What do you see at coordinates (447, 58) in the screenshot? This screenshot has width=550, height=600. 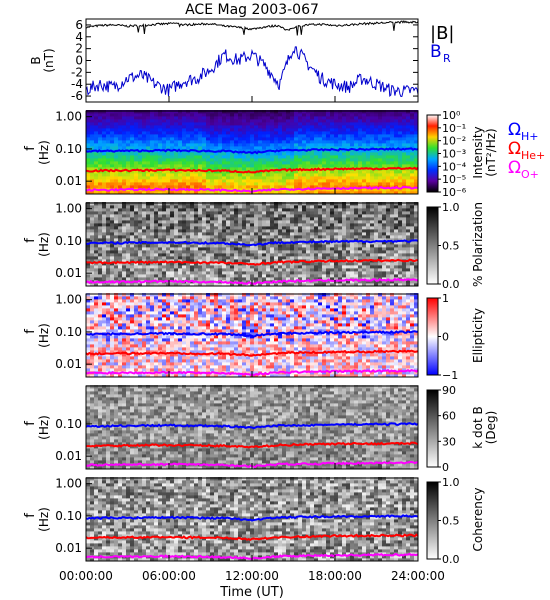 I see `legend-br-sub: R` at bounding box center [447, 58].